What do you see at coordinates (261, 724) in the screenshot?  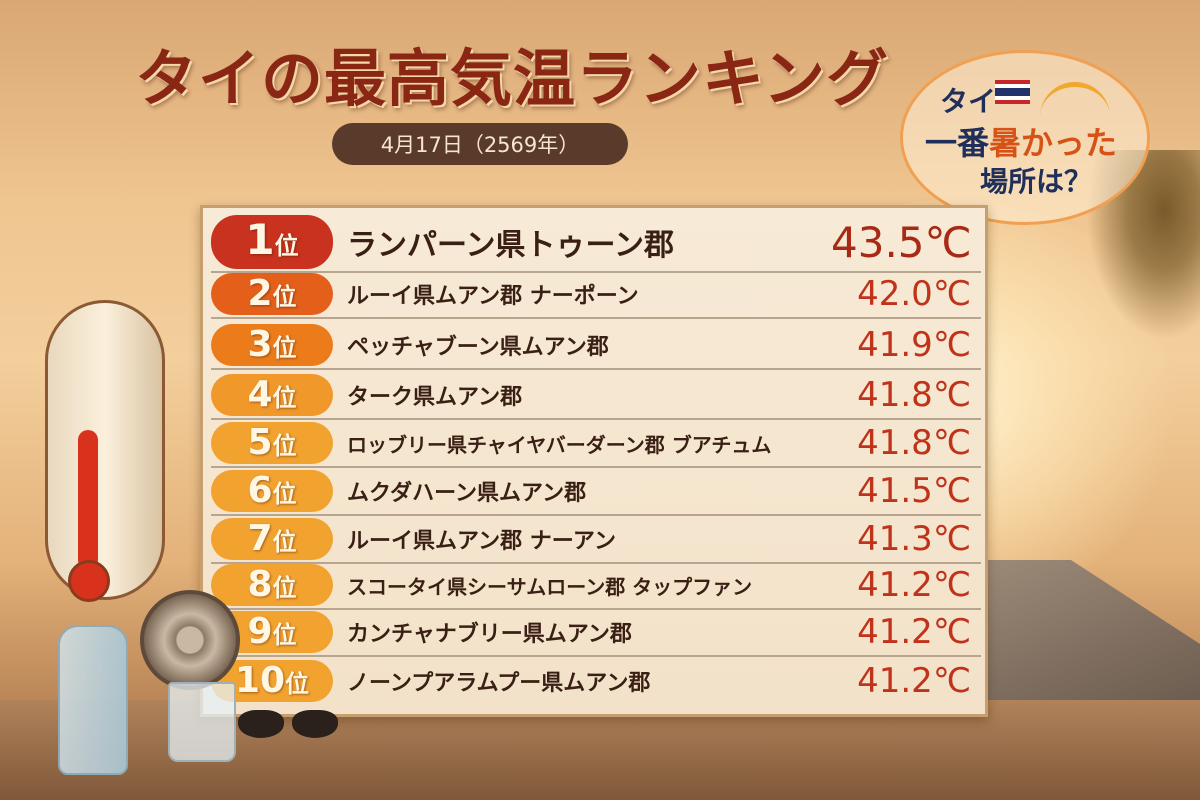 I see `lens-left` at bounding box center [261, 724].